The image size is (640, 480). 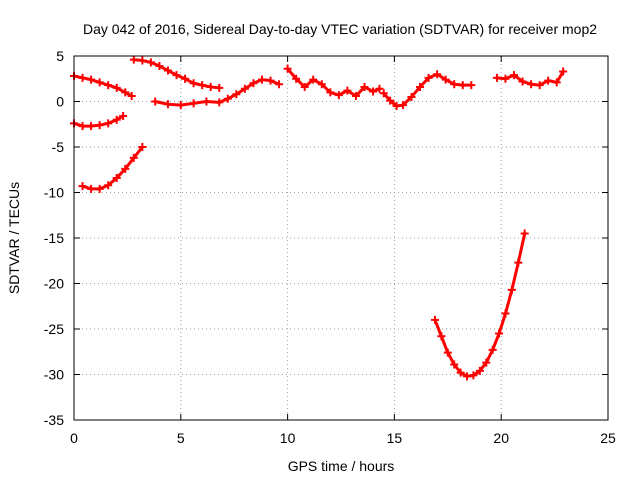 I want to click on x-tick-labels: 0 5 10 15 20 25, so click(x=343, y=438).